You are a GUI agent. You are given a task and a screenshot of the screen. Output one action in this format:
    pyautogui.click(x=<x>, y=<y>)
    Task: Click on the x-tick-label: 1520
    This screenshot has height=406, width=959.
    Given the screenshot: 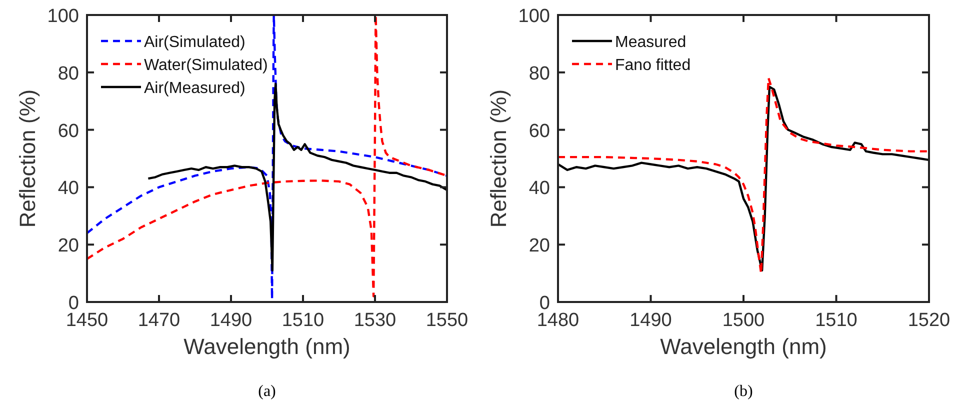 What is the action you would take?
    pyautogui.click(x=929, y=320)
    